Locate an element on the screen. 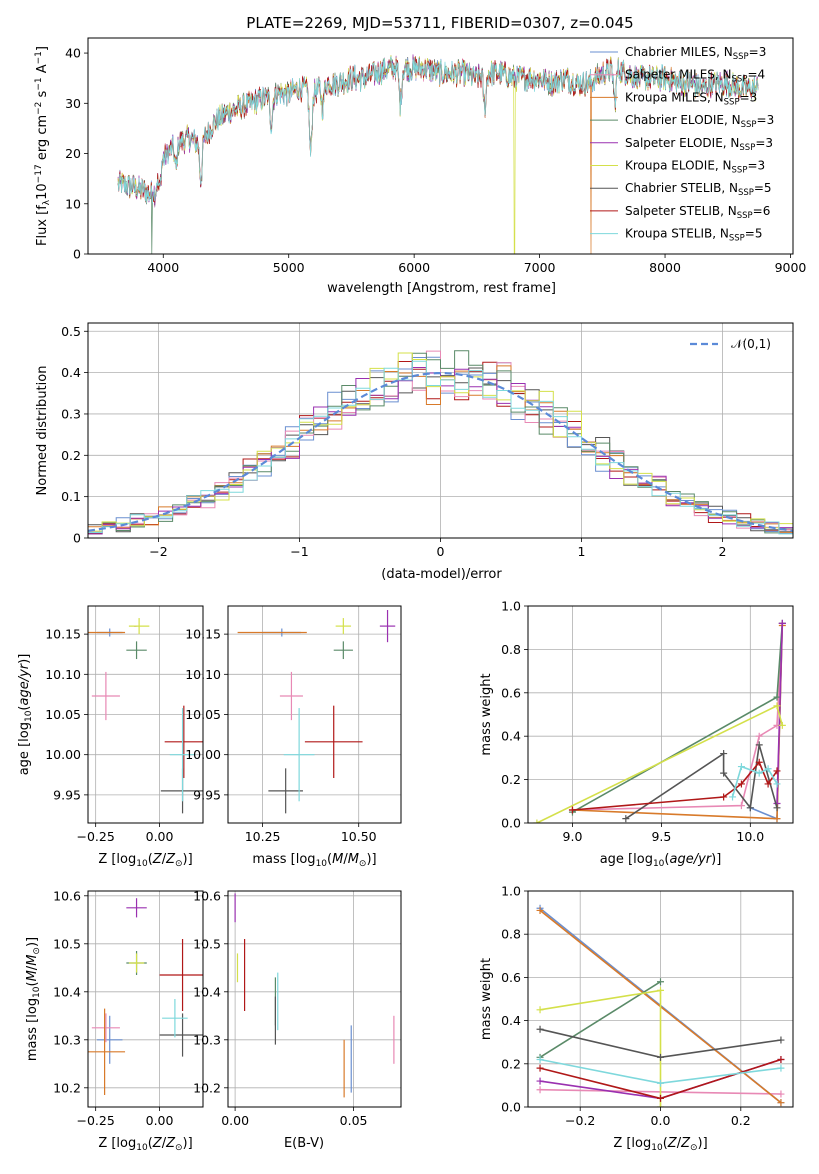 The height and width of the screenshot is (1174, 819). age-vs-Z-axes: −0.25 0.00 9.95 10.00 10.05 10.10 10.15 is located at coordinates (124, 725).